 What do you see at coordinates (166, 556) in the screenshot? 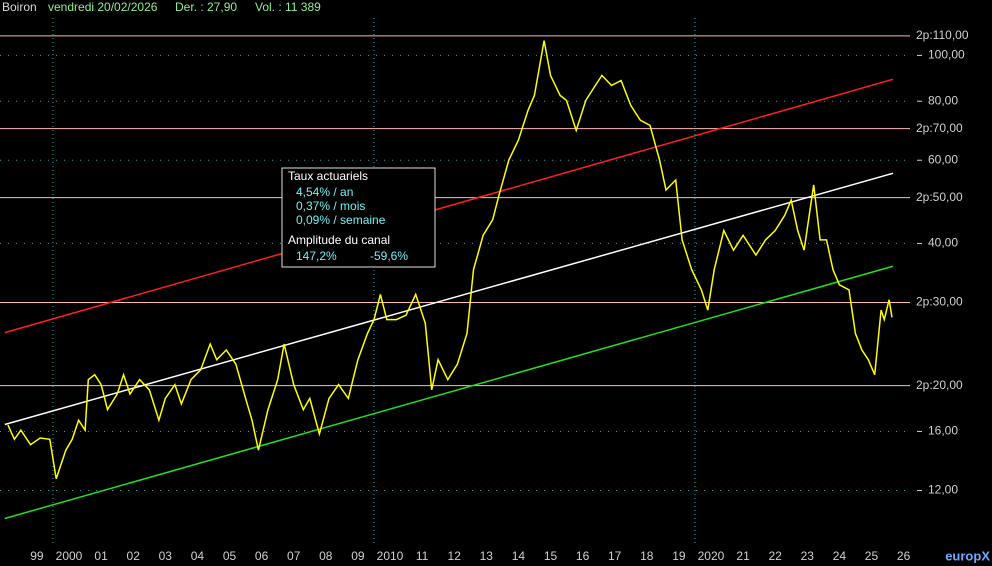
I see `x-tick-label: 03` at bounding box center [166, 556].